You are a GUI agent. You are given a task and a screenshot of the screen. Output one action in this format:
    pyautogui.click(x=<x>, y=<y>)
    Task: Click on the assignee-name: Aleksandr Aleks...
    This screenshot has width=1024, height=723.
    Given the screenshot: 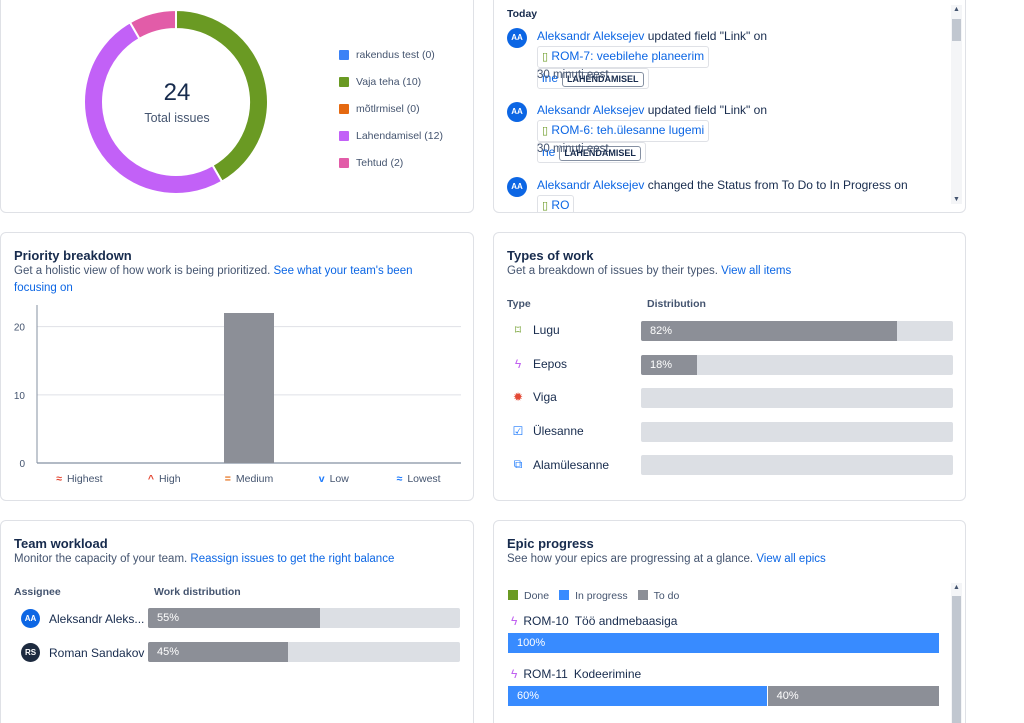 What is the action you would take?
    pyautogui.click(x=97, y=618)
    